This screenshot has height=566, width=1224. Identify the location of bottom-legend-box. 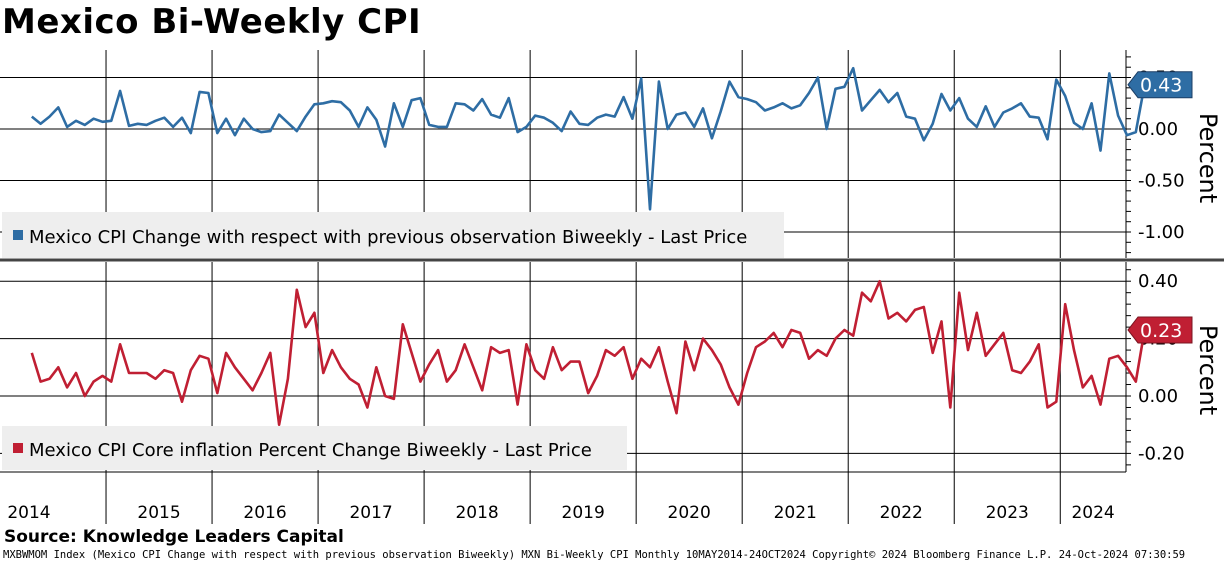
(314, 448).